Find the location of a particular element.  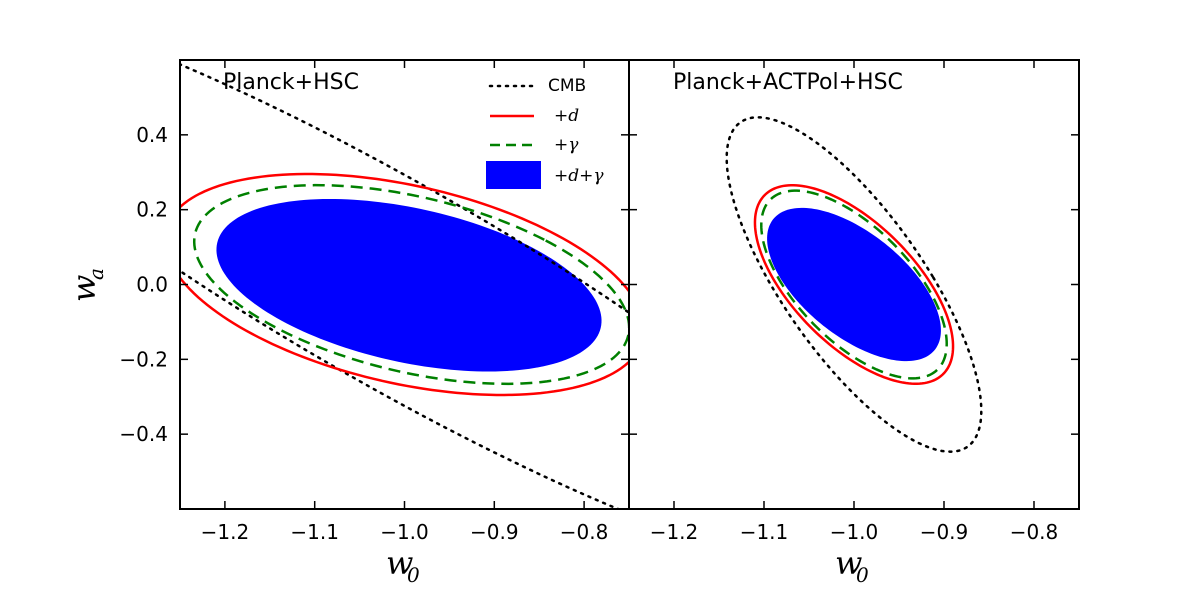

xtick-label-right-3: −0.9 is located at coordinates (944, 532).